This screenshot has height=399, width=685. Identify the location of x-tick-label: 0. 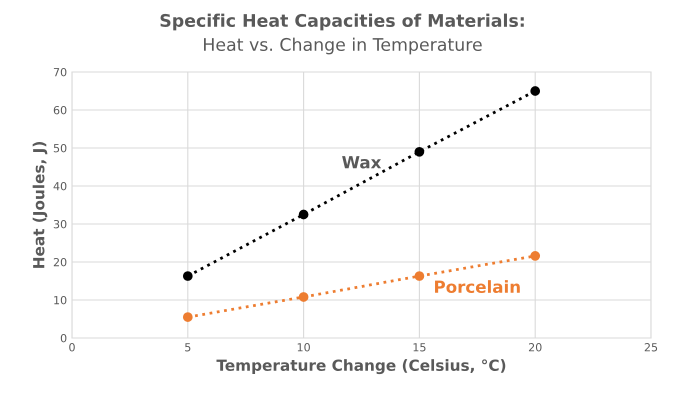
(72, 347).